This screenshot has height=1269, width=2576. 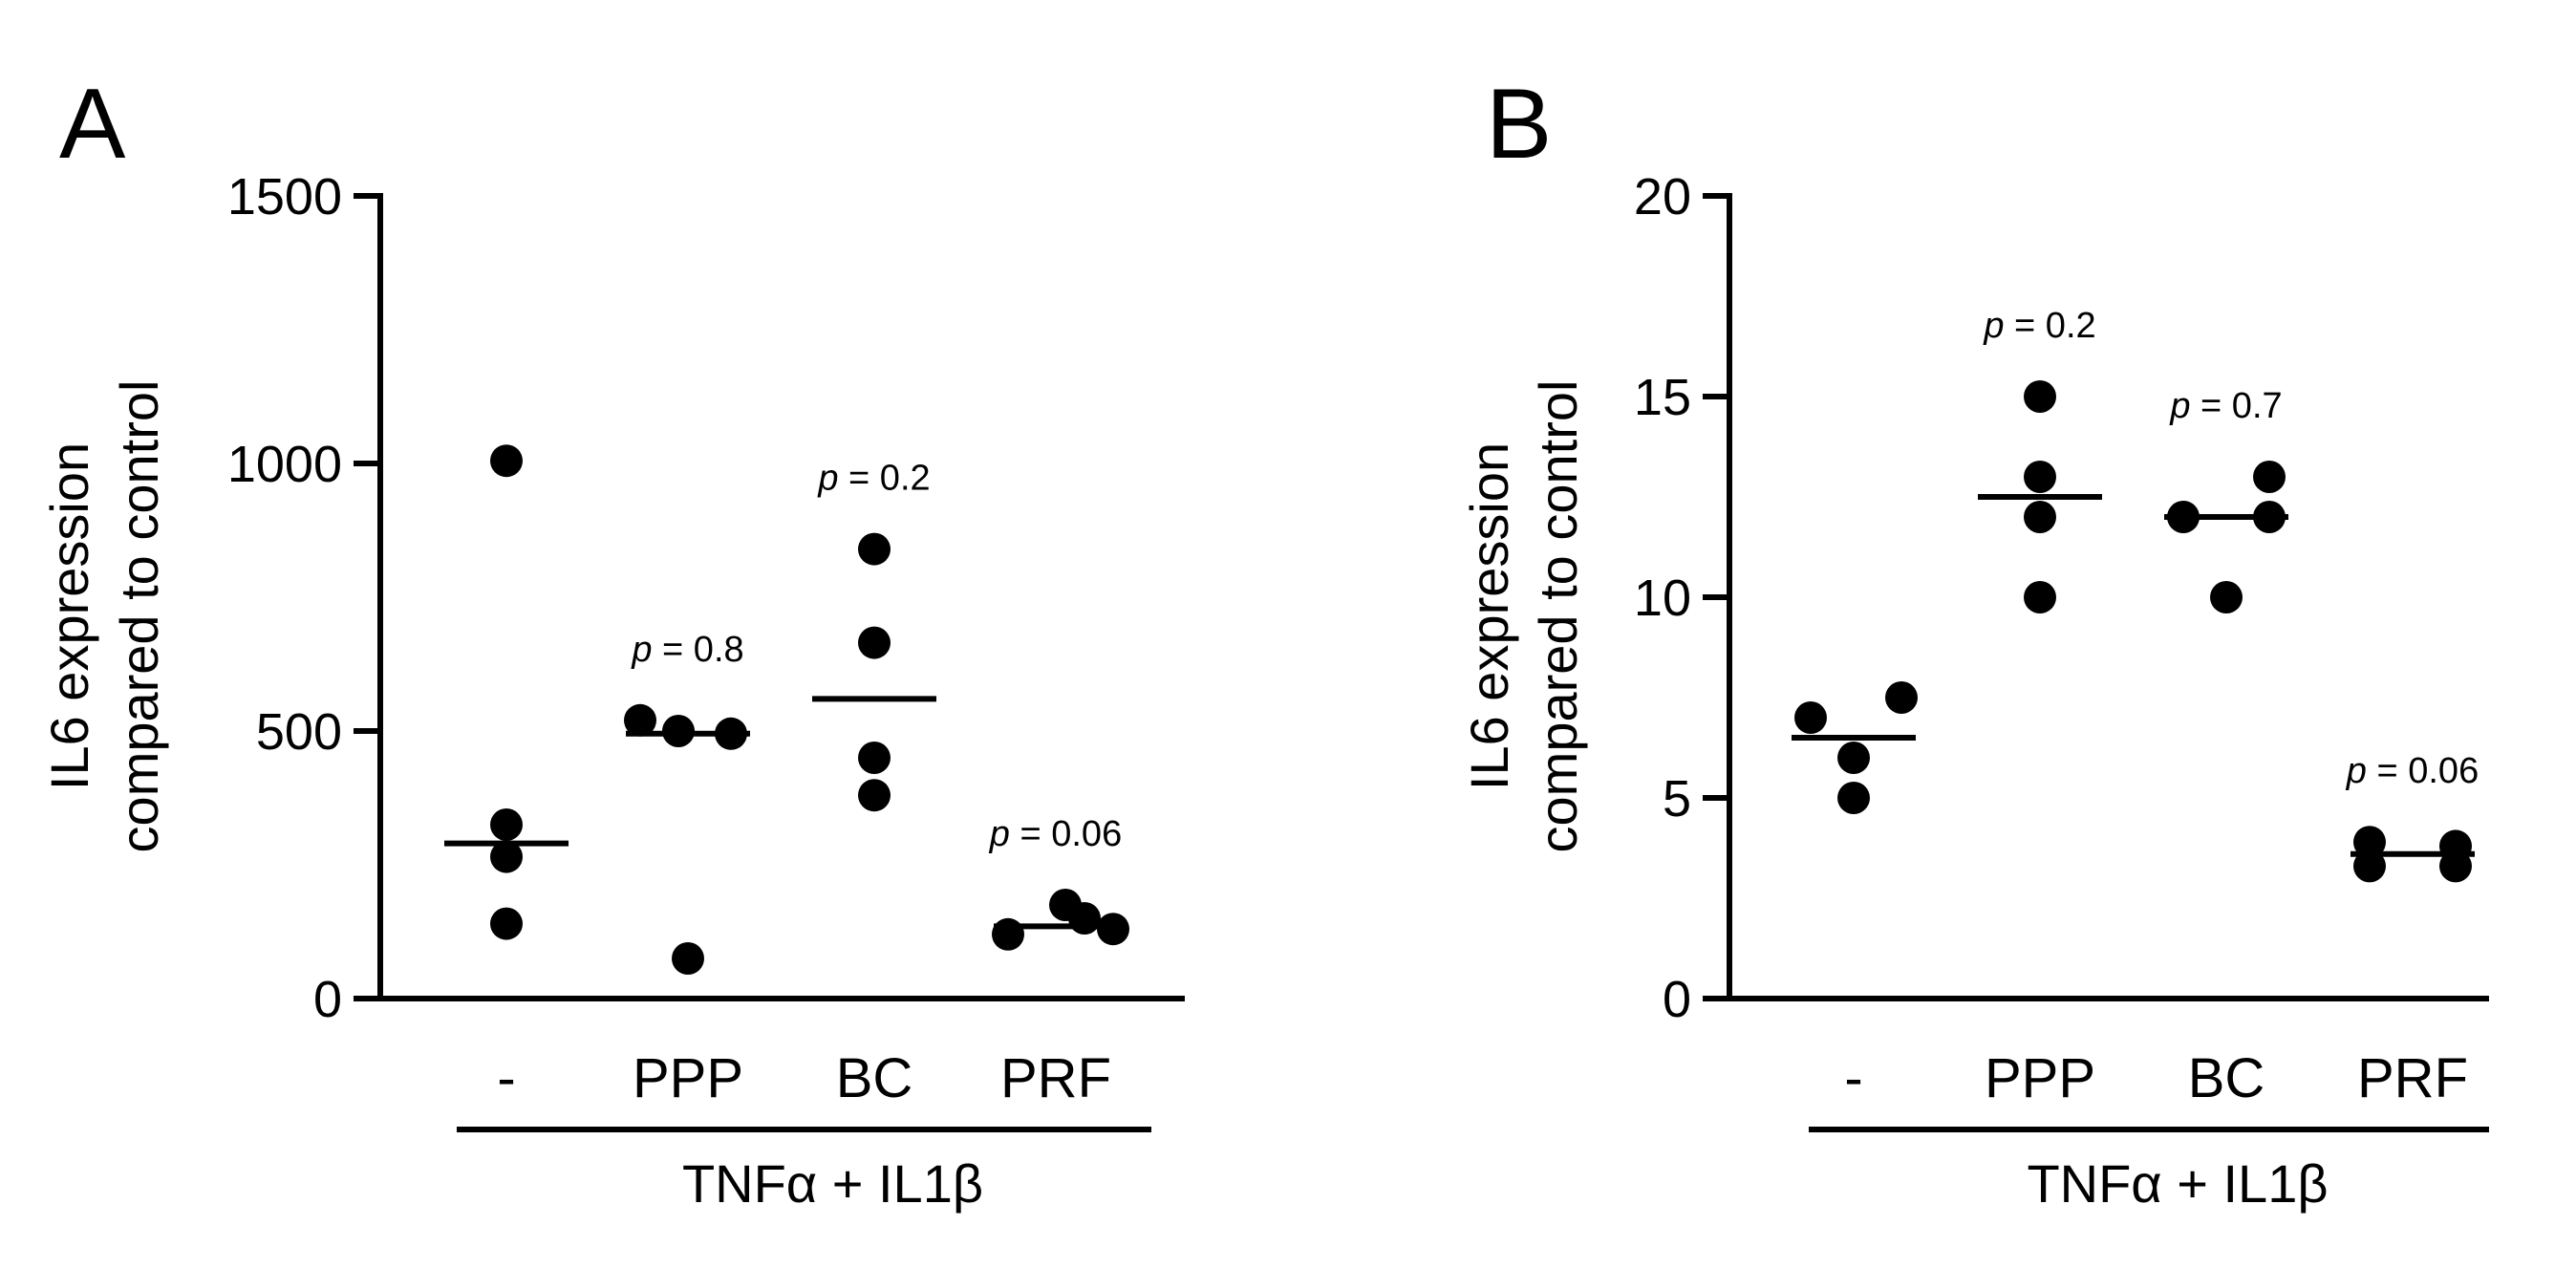 I want to click on panel-label-b: B, so click(x=1519, y=124).